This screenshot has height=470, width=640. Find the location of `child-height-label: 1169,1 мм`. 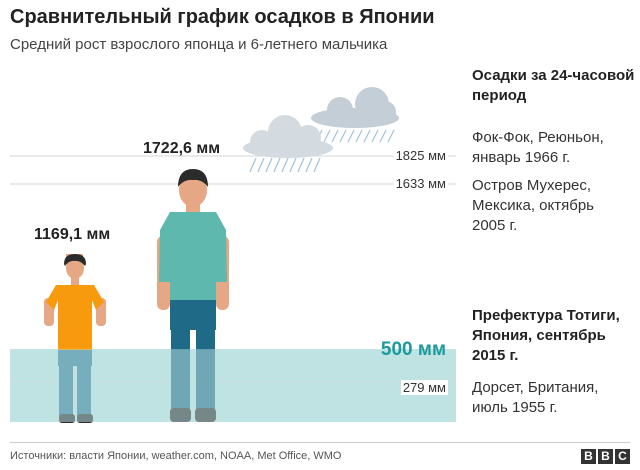

child-height-label: 1169,1 мм is located at coordinates (72, 234).